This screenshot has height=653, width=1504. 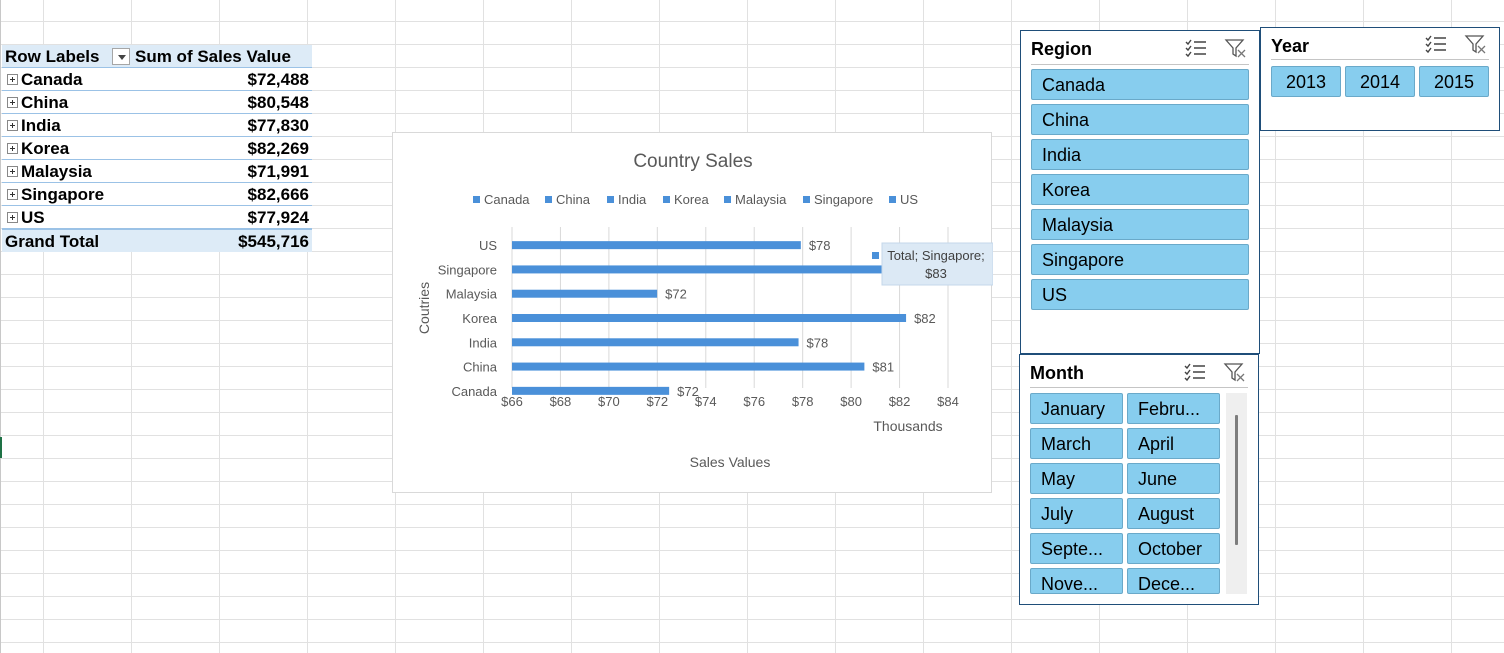 What do you see at coordinates (1140, 259) in the screenshot?
I see `region-item-singapore: Singapore` at bounding box center [1140, 259].